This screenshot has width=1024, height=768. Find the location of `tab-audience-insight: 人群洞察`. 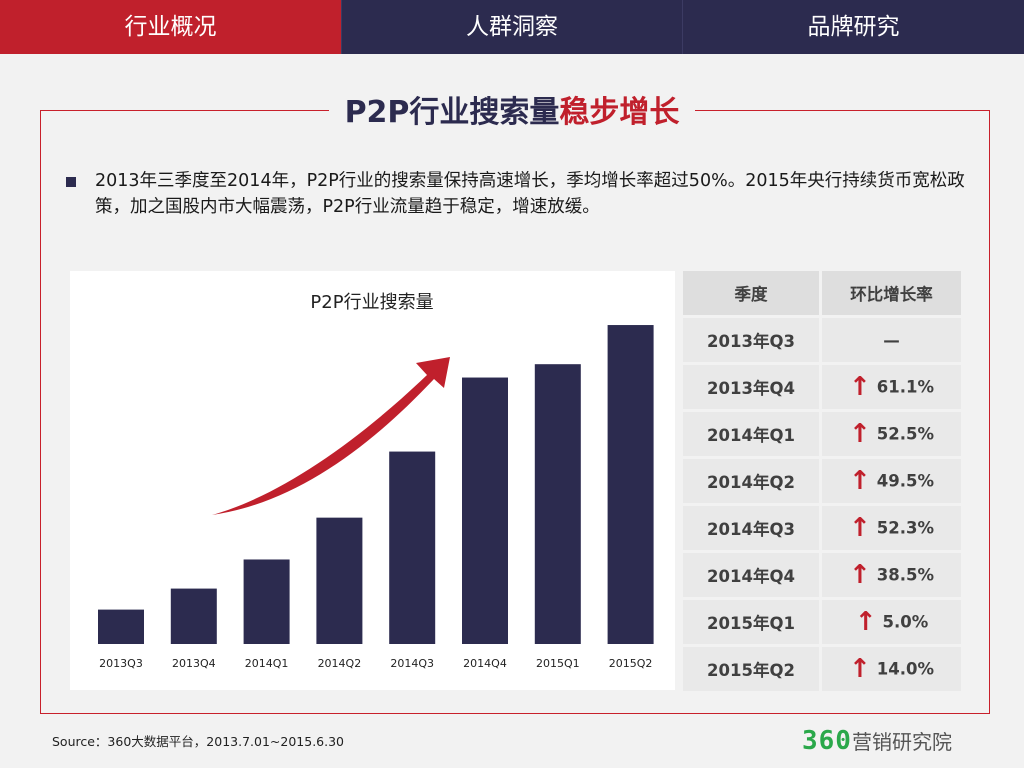

tab-audience-insight: 人群洞察 is located at coordinates (511, 27).